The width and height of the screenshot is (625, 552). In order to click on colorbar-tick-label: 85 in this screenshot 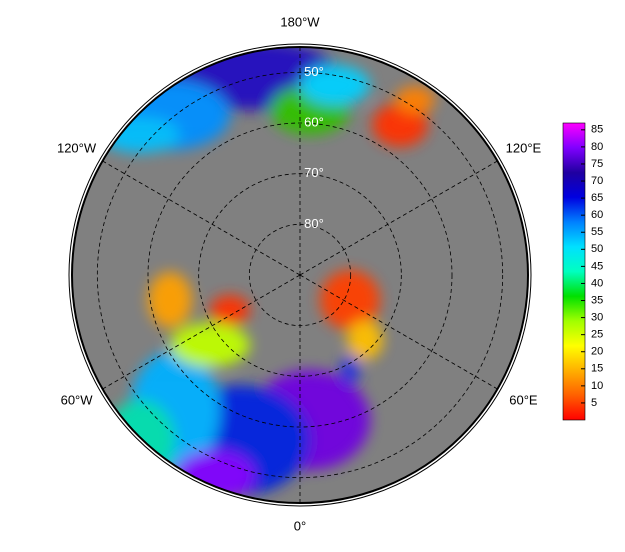, I will do `click(597, 130)`.